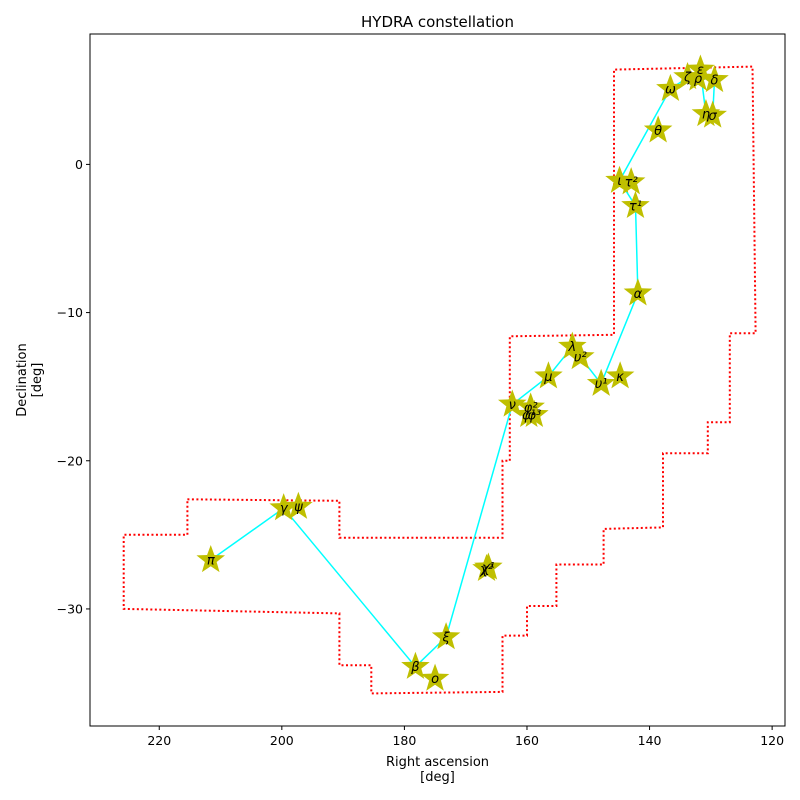  I want to click on y-tick-label: 0, so click(79, 164).